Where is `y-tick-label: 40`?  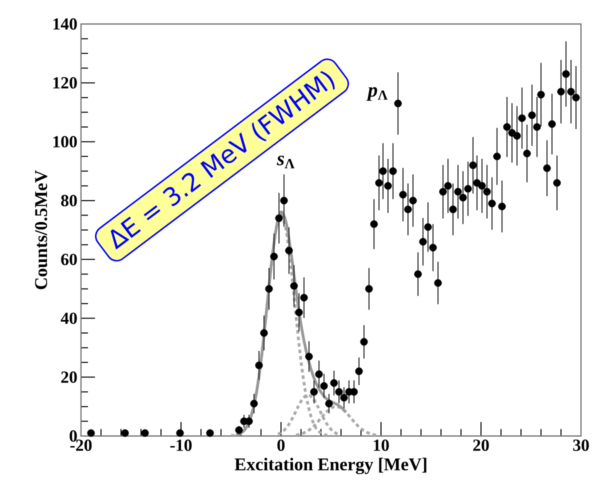
y-tick-label: 40 is located at coordinates (68, 318).